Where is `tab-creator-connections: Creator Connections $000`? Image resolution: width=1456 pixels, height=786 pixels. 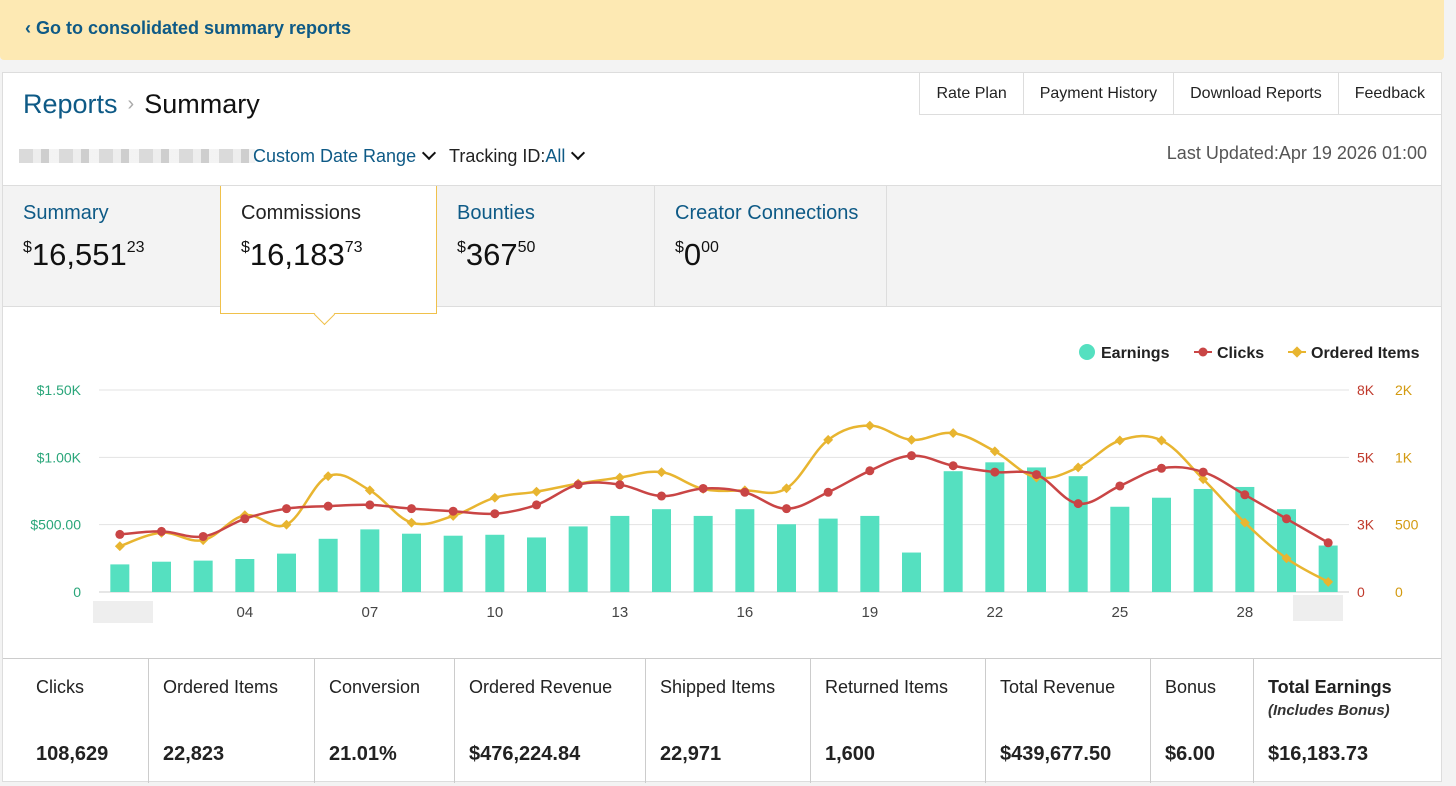
tab-creator-connections: Creator Connections $000 is located at coordinates (771, 246).